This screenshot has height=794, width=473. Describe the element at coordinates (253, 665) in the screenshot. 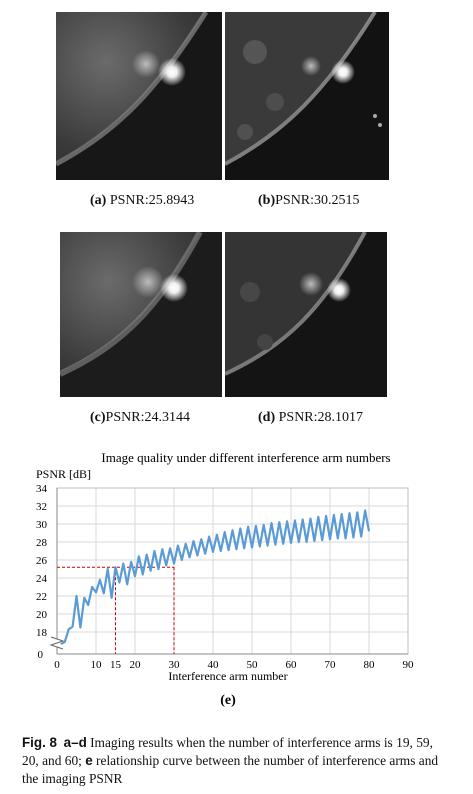

I see `x-tick-label: 50` at that location.